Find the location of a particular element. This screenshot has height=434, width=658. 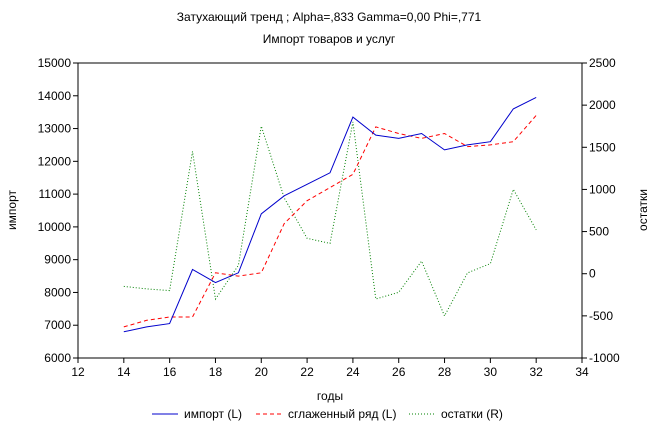

right-y-tick-label: 0 is located at coordinates (592, 274).